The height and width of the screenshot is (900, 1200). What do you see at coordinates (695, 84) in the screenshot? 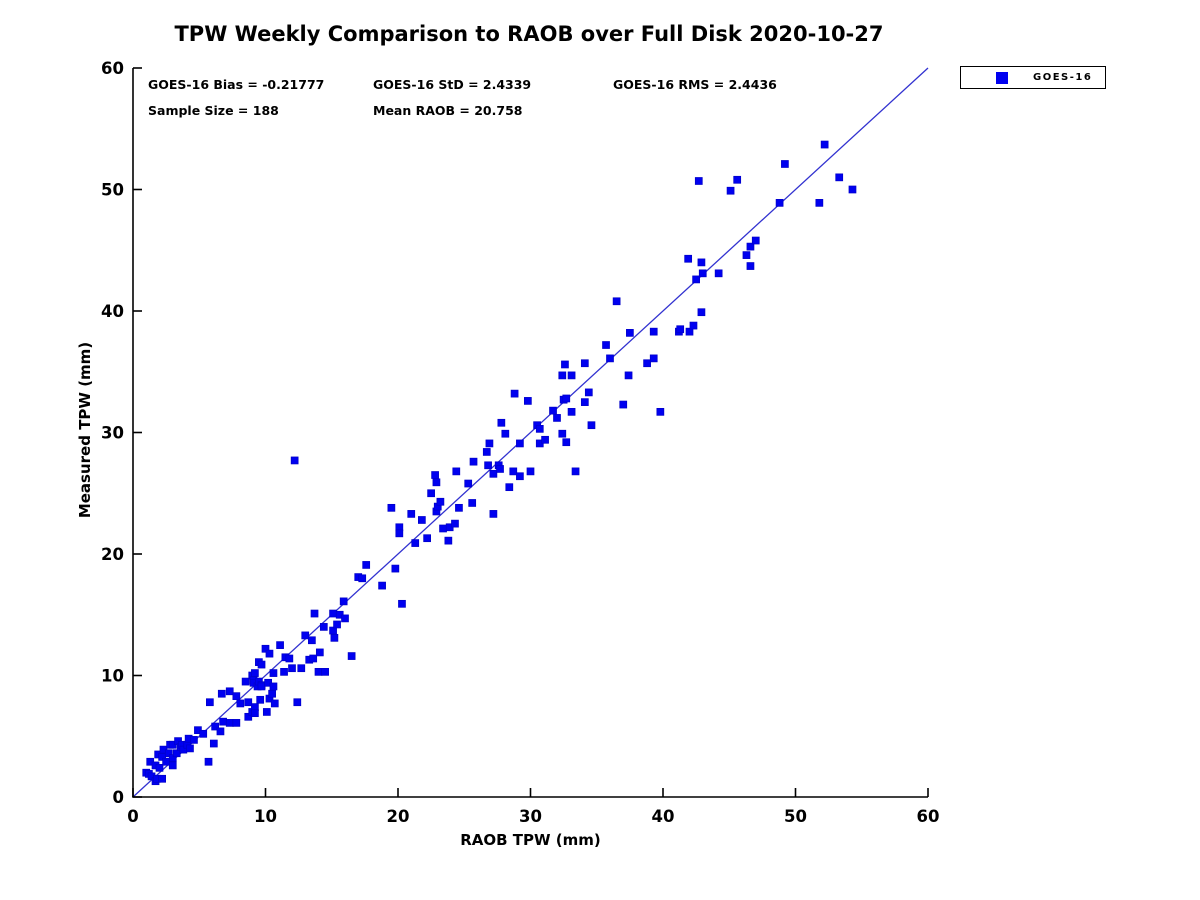
I see `stat-rms: GOES-16 RMS = 2.4436` at bounding box center [695, 84].